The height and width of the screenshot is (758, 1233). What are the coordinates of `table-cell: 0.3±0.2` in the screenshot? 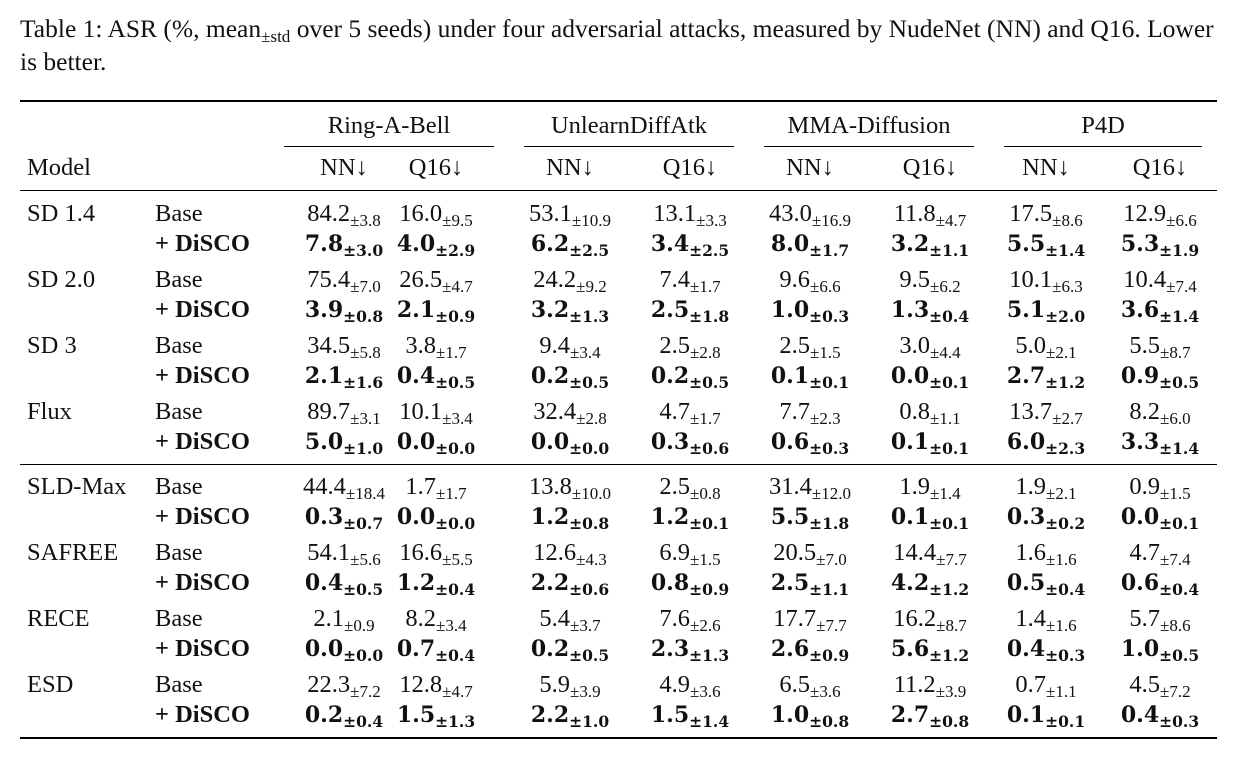 It's located at (1046, 518).